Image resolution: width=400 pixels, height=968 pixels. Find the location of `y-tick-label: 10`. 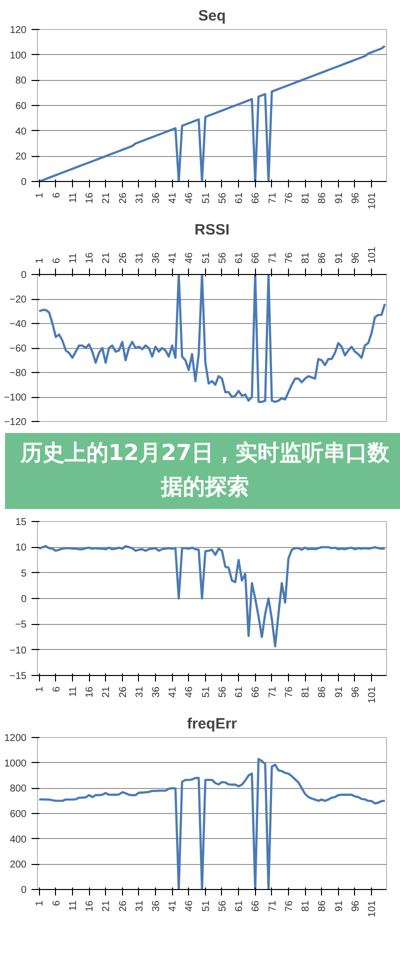

y-tick-label: 10 is located at coordinates (21, 548).